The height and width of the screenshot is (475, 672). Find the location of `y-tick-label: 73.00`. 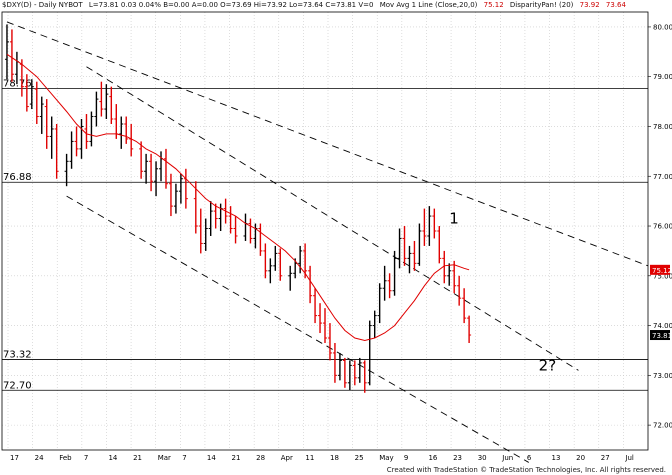

y-tick-label: 73.00 is located at coordinates (662, 376).